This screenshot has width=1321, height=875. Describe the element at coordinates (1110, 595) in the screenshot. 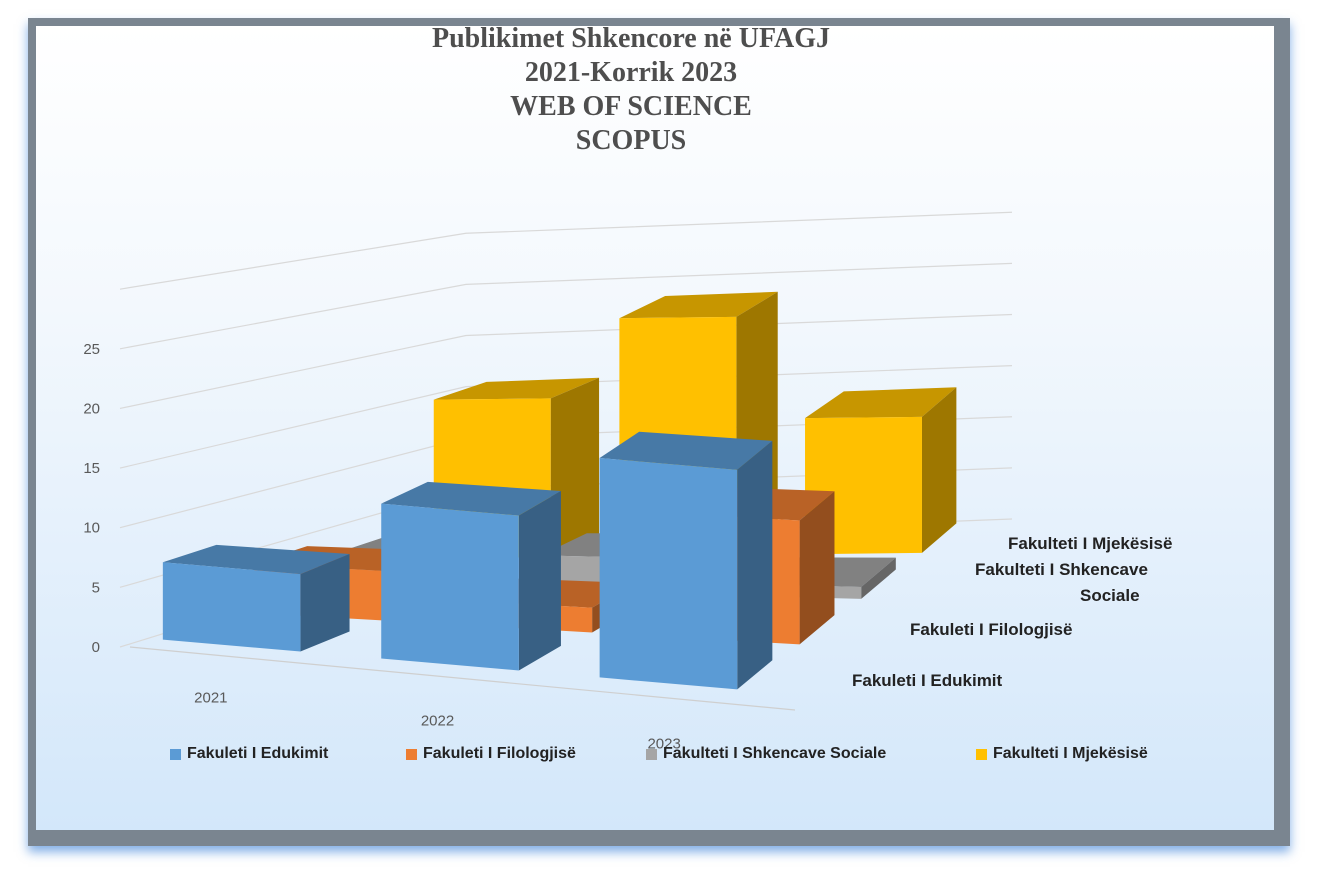

I see `series-depth-label: Sociale` at that location.